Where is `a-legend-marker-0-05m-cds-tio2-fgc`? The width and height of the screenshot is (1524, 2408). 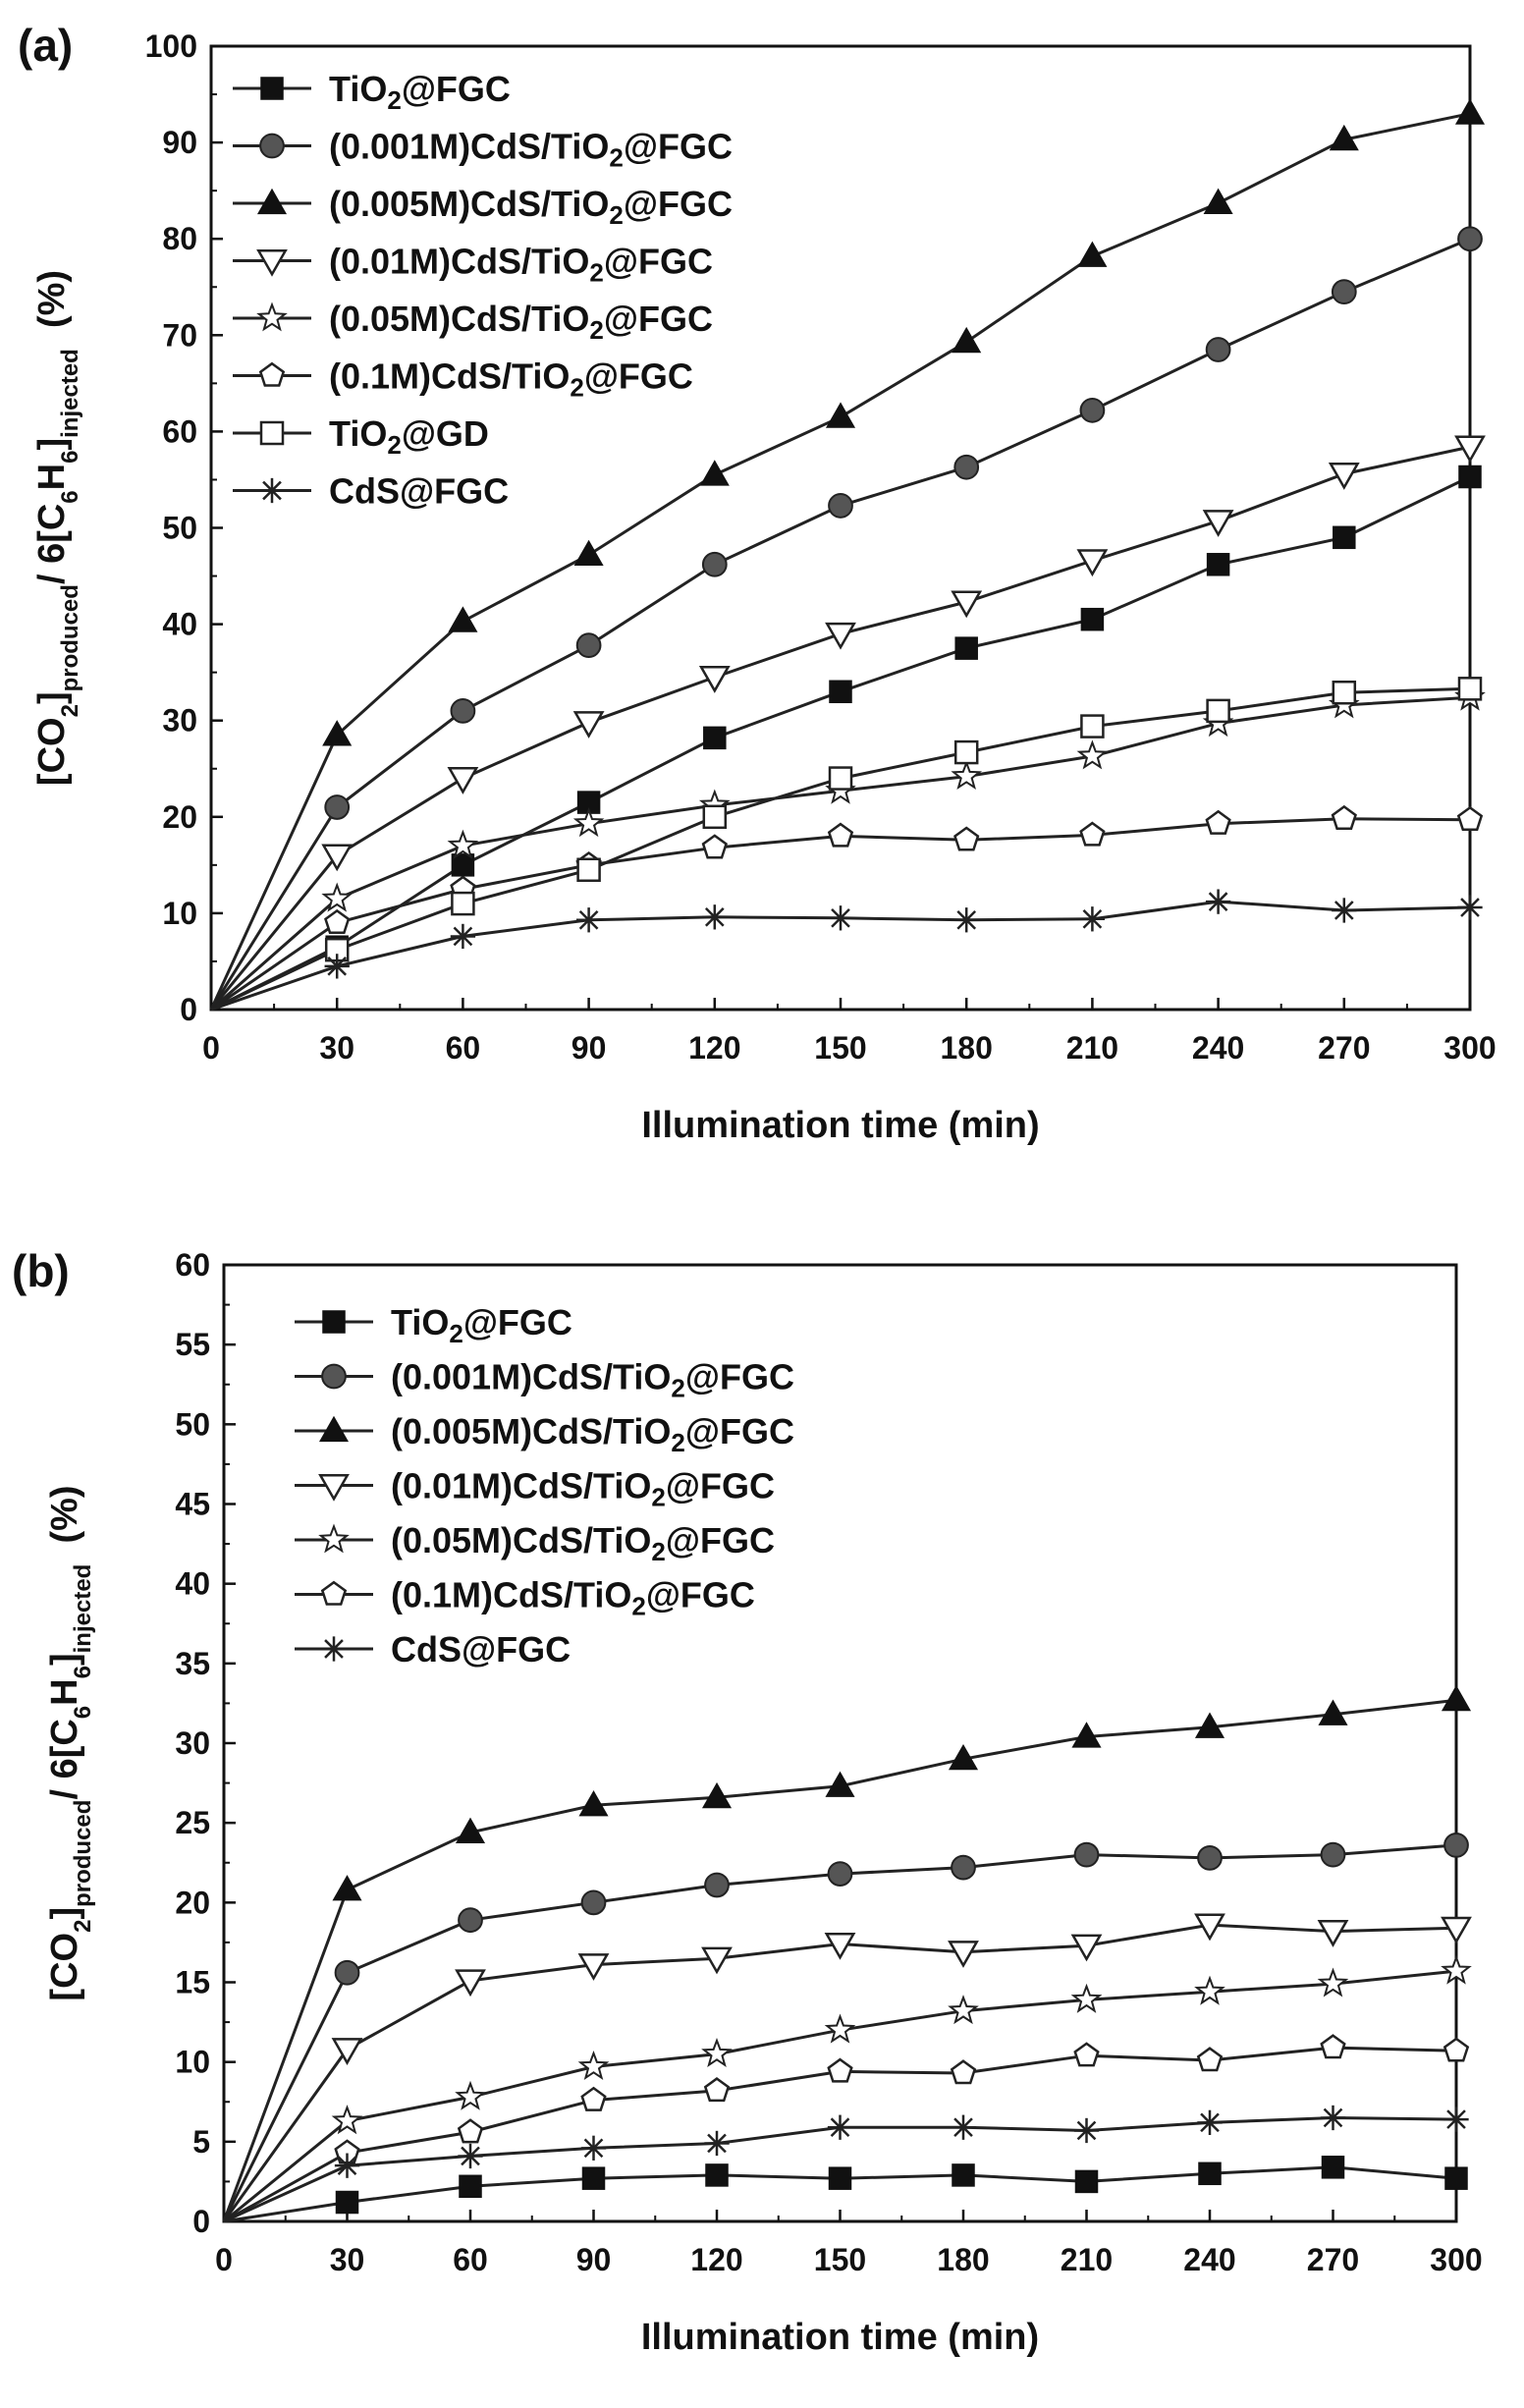
a-legend-marker-0-05m-cds-tio2-fgc is located at coordinates (272, 316).